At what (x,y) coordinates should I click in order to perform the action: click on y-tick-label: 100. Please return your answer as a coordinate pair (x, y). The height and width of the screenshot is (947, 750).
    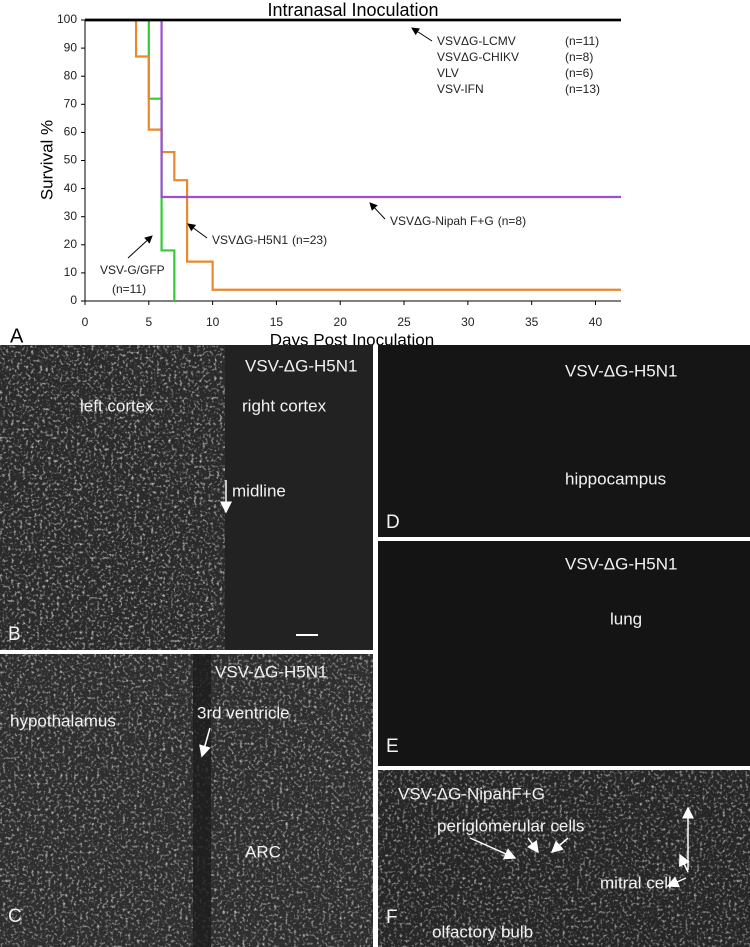
    Looking at the image, I should click on (67, 19).